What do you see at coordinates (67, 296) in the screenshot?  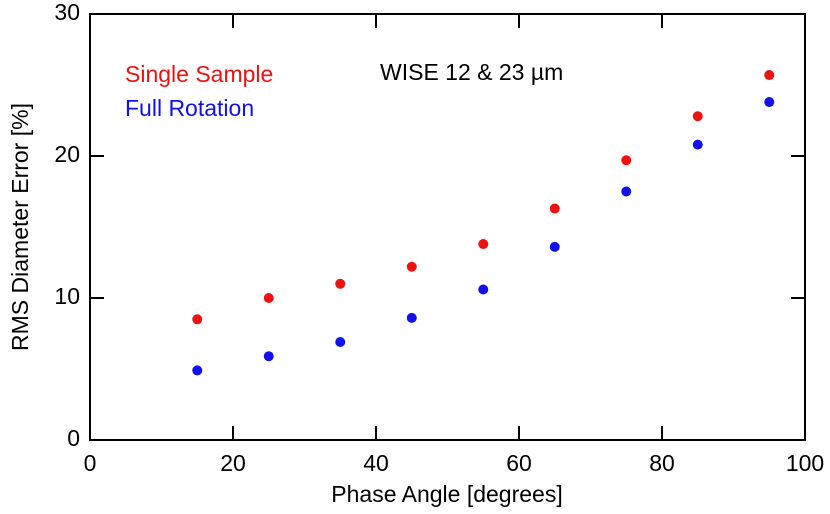 I see `y-tick-label: 10` at bounding box center [67, 296].